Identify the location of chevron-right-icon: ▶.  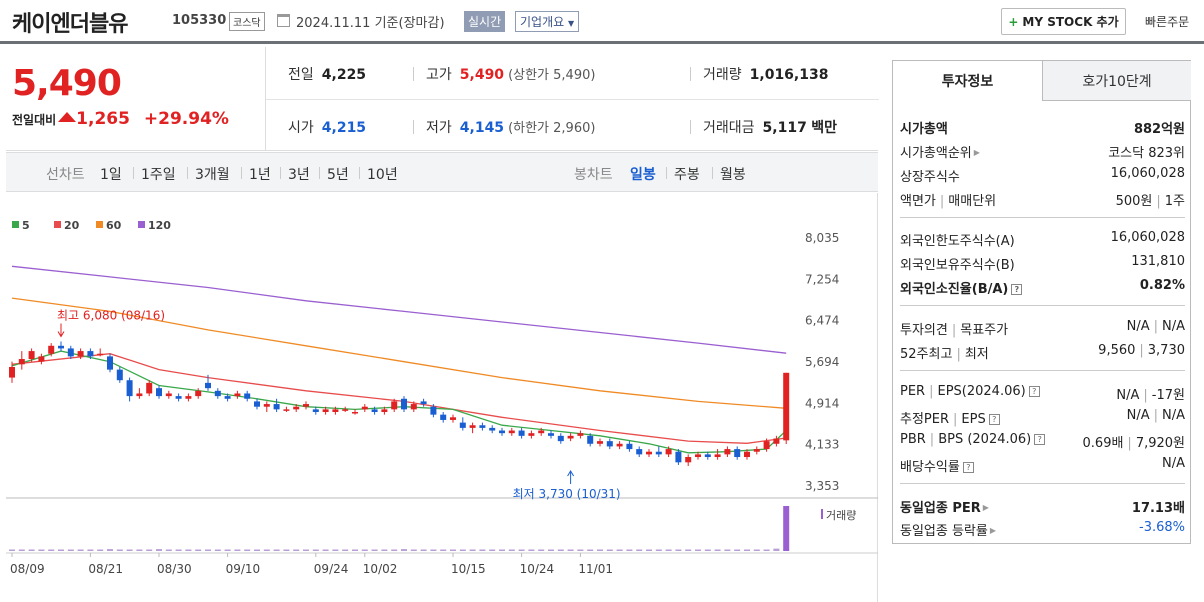
(993, 530).